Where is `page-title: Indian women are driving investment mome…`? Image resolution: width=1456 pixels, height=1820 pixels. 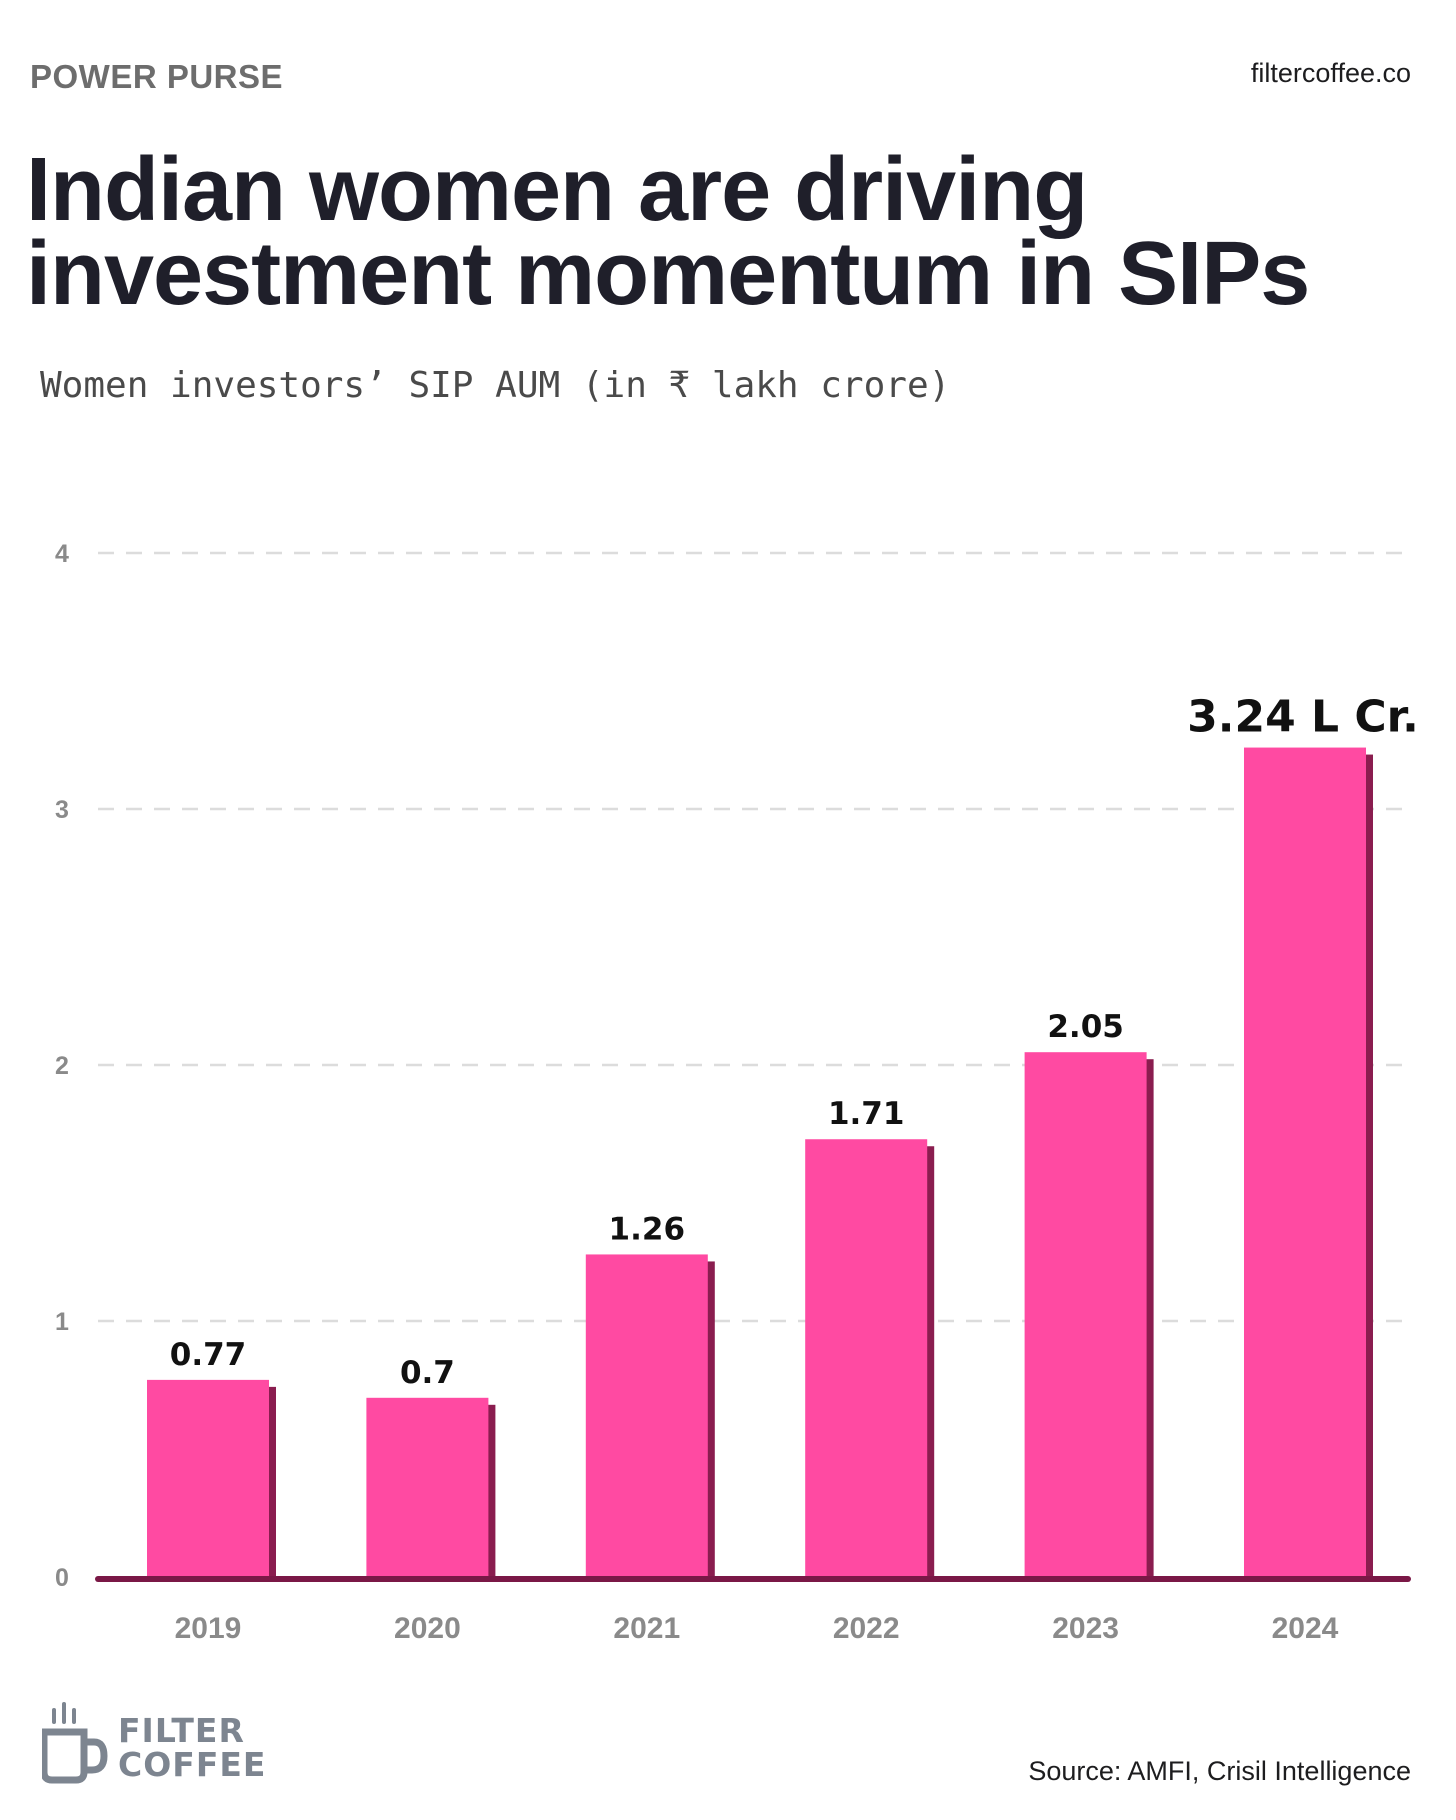
page-title: Indian women are driving investment mome… is located at coordinates (668, 232).